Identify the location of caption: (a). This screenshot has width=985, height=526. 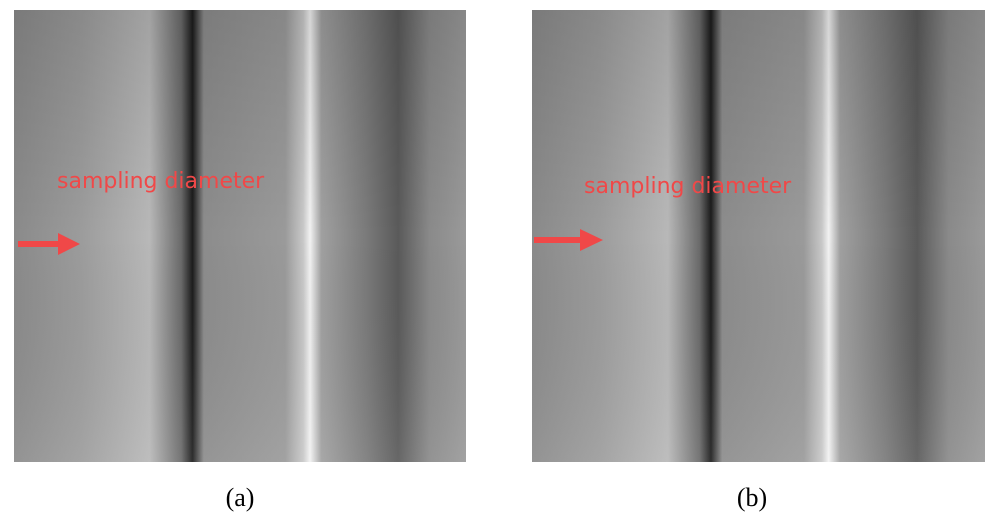
(240, 497).